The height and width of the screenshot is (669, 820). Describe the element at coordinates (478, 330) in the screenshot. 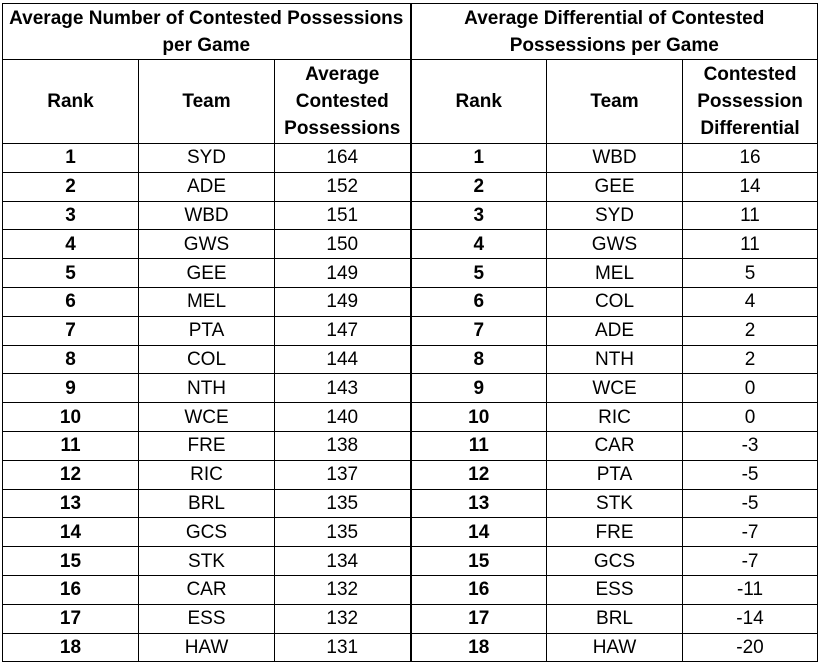

I see `right-rank-cell: 7` at that location.